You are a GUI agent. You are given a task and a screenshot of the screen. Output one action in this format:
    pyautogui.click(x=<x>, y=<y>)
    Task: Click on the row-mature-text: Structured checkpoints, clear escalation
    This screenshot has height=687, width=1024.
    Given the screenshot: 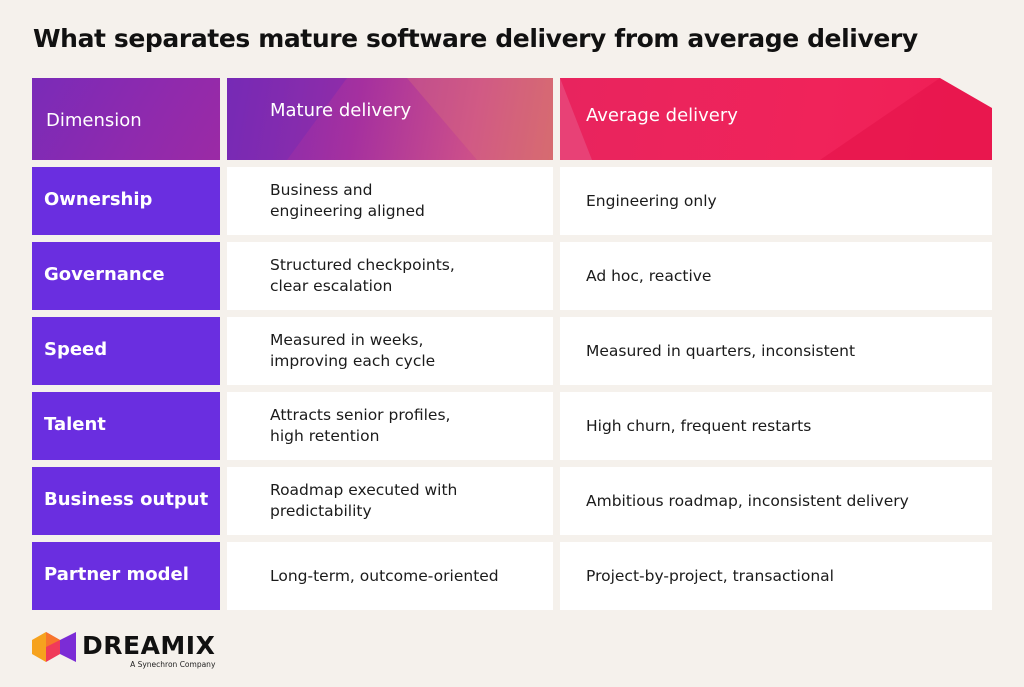 What is the action you would take?
    pyautogui.click(x=362, y=275)
    